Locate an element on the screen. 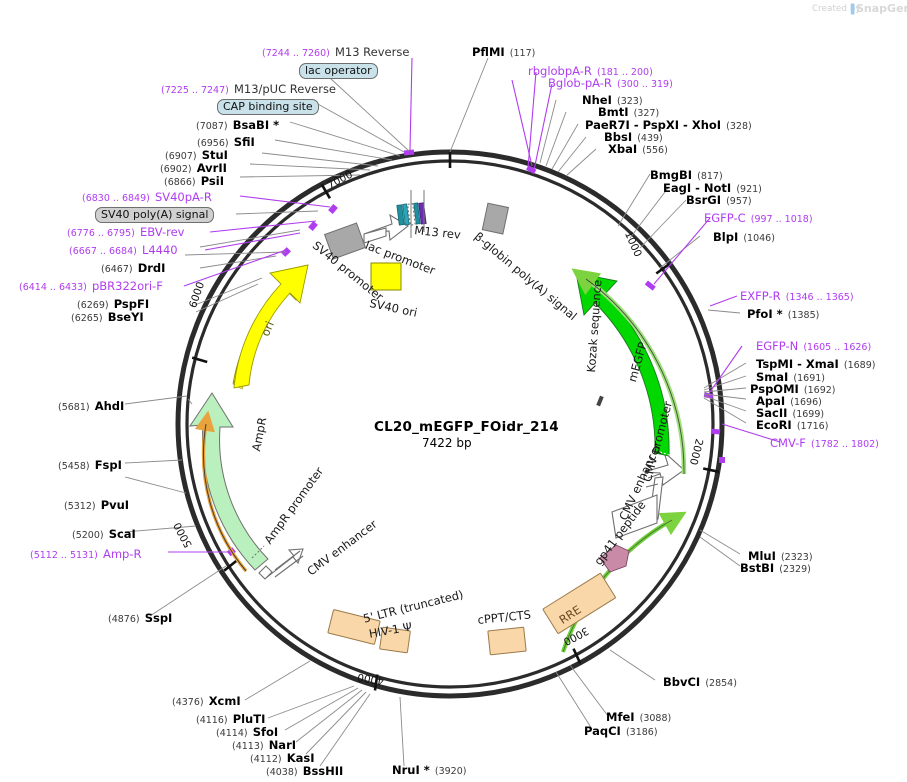 The height and width of the screenshot is (782, 907). primer-ebv-rev-range: (6776 .. 6795) is located at coordinates (101, 233).